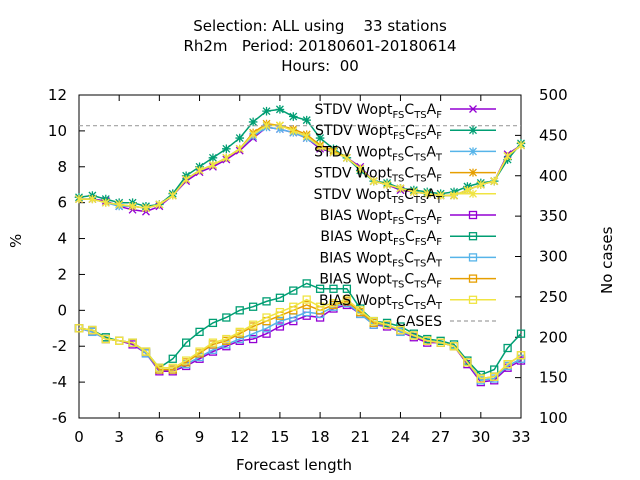 The height and width of the screenshot is (480, 640). What do you see at coordinates (400, 437) in the screenshot?
I see `x-tick-label: 24` at bounding box center [400, 437].